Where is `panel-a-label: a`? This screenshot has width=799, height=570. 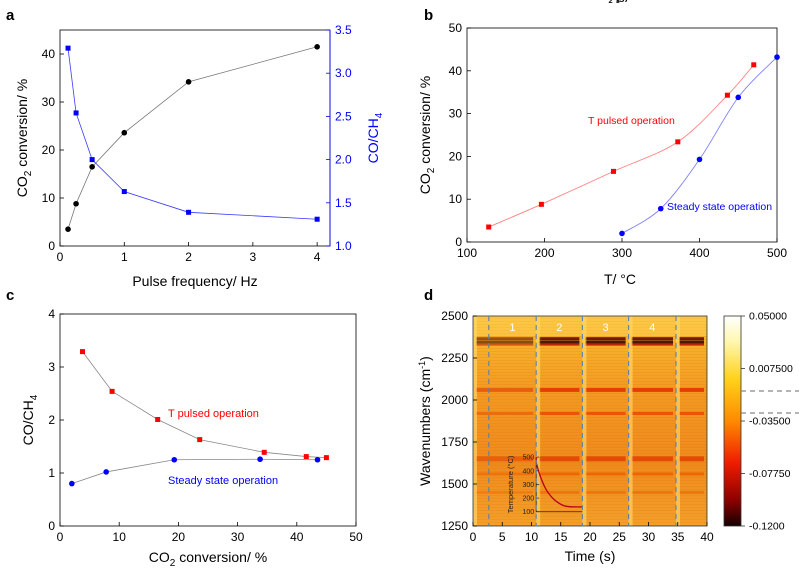 panel-a-label: a is located at coordinates (10, 15).